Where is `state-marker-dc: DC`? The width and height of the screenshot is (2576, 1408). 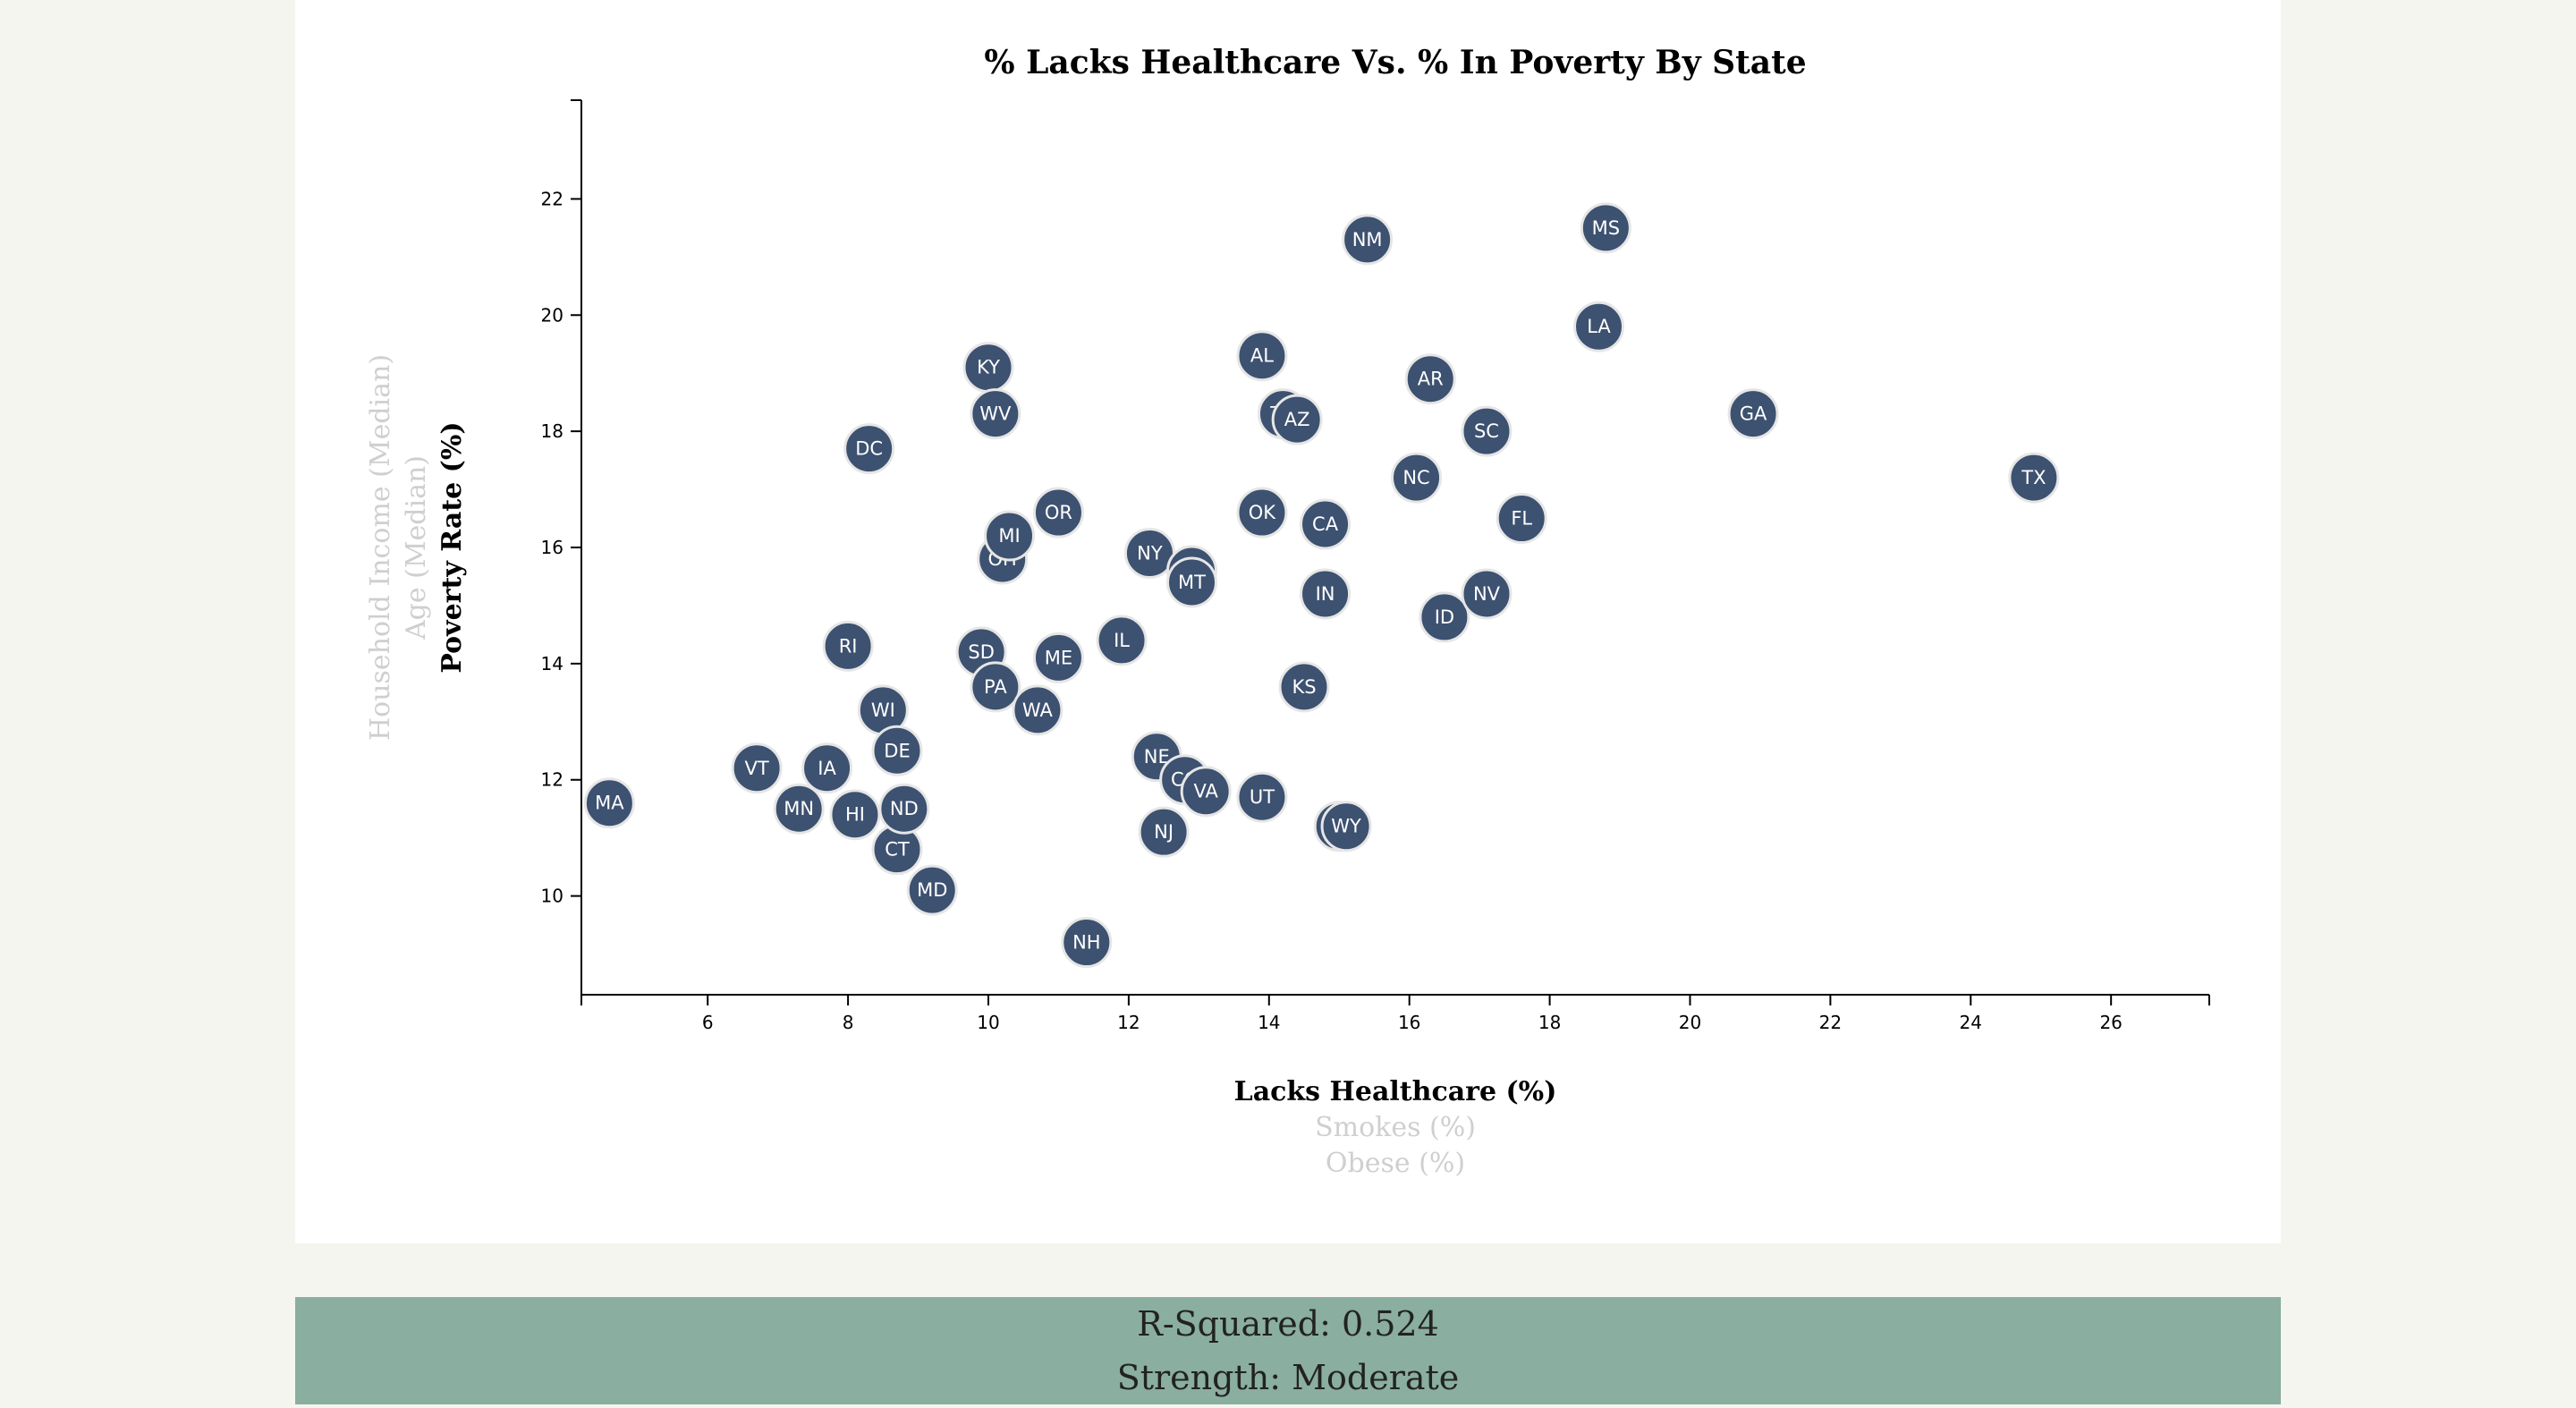 state-marker-dc: DC is located at coordinates (869, 449).